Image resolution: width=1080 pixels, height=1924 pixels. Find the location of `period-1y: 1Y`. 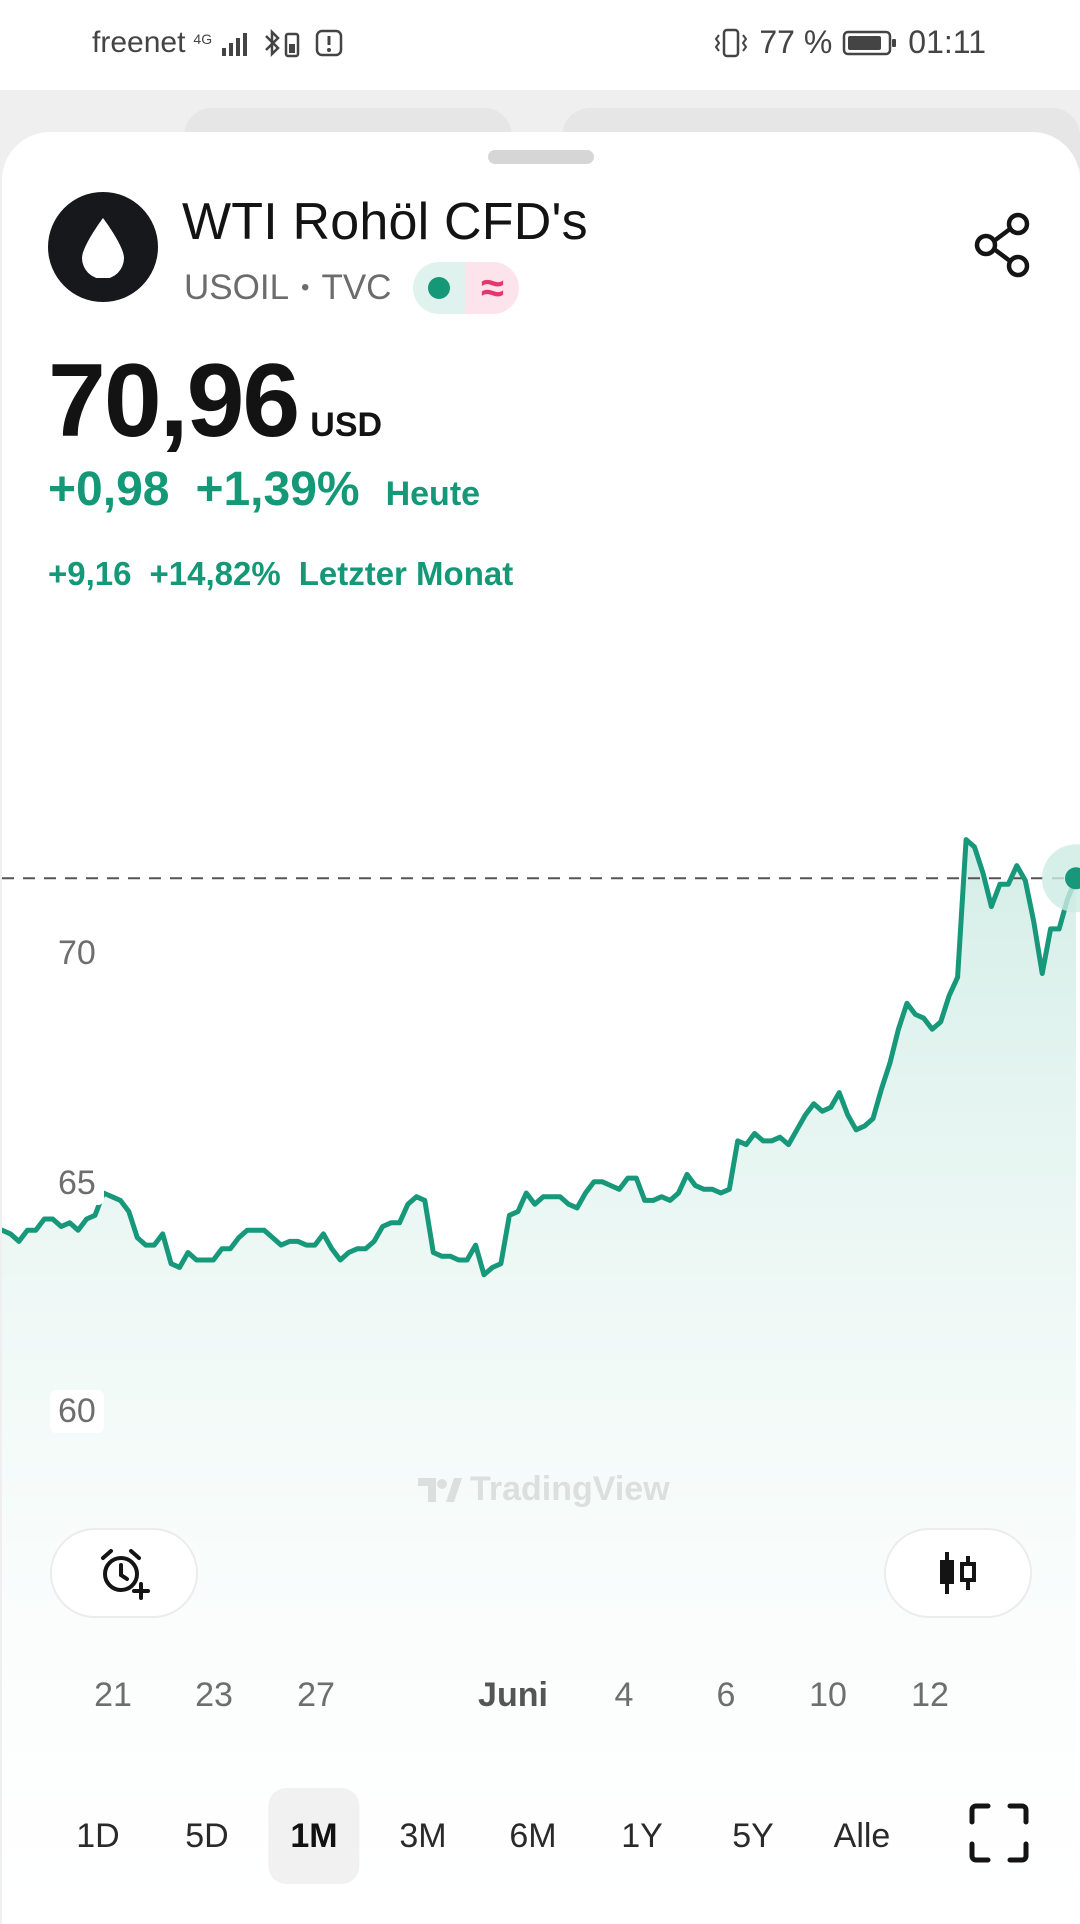

period-1y: 1Y is located at coordinates (642, 1835).